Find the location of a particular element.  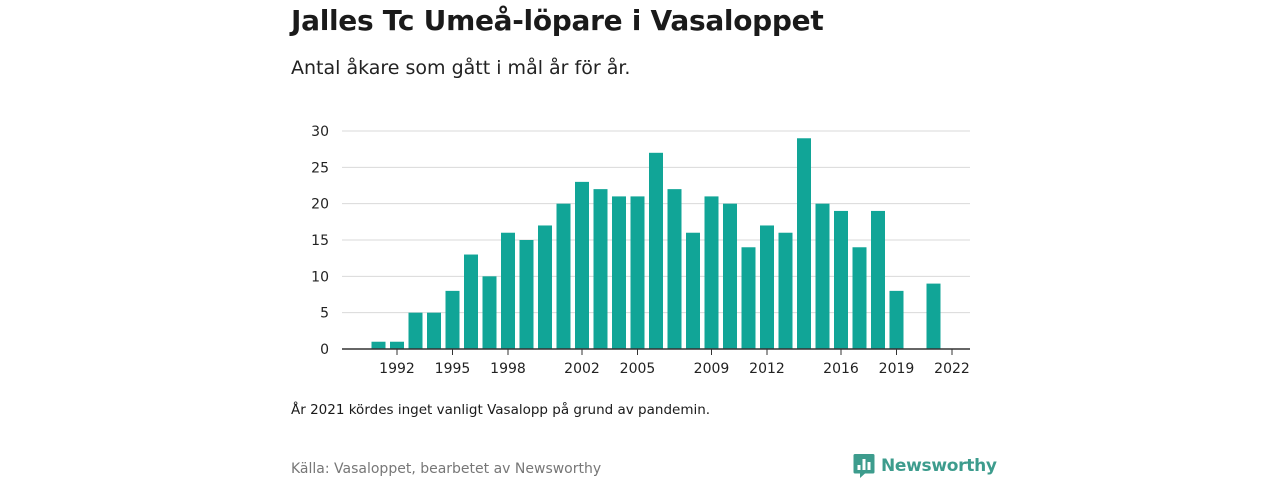

x-tick-label: 2019 is located at coordinates (897, 369).